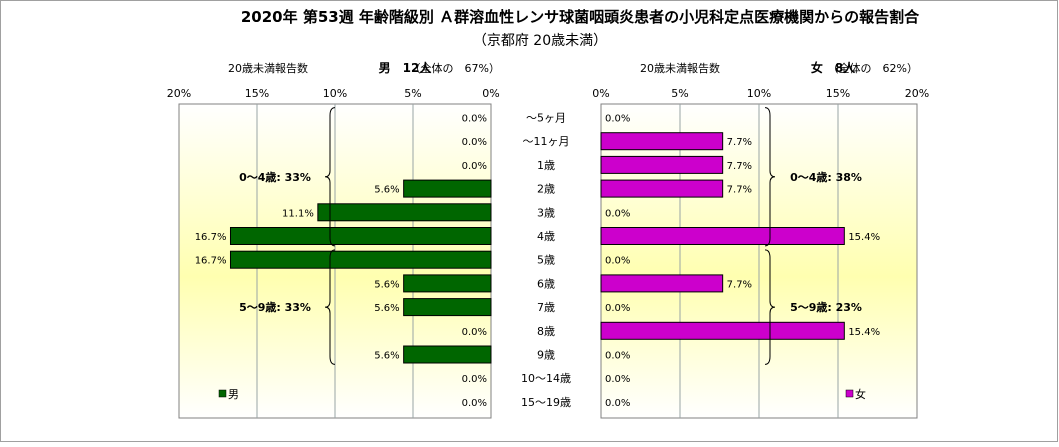  I want to click on category-label-8: 7歳, so click(546, 307).